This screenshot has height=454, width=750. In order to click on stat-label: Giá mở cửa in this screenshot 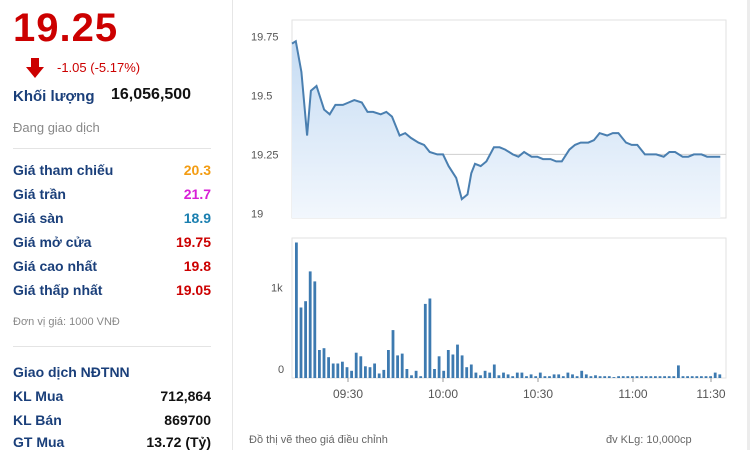, I will do `click(52, 242)`.